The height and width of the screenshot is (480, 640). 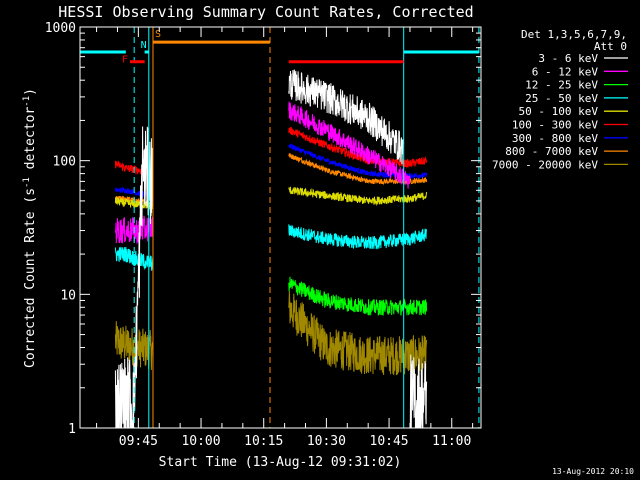 I want to click on attenuator-label-n: N, so click(x=144, y=45).